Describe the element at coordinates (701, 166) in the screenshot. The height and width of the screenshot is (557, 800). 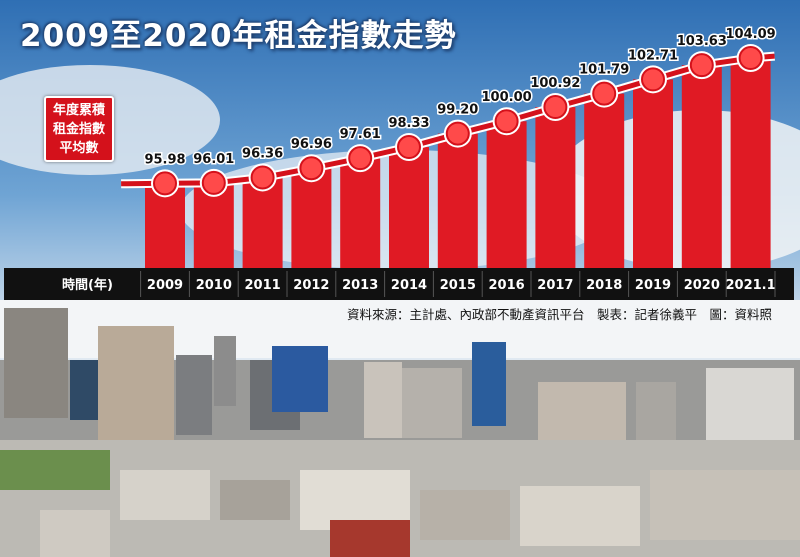
I see `bar-2020` at that location.